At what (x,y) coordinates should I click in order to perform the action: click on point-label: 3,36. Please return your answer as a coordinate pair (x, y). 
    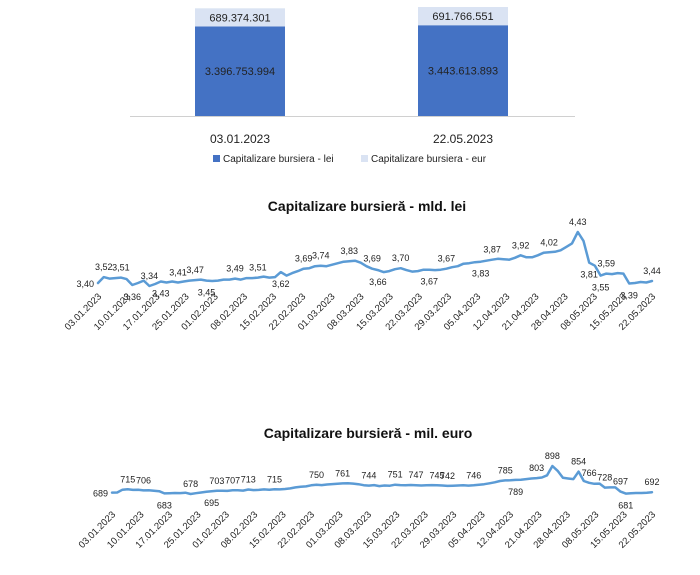
    Looking at the image, I should click on (133, 297).